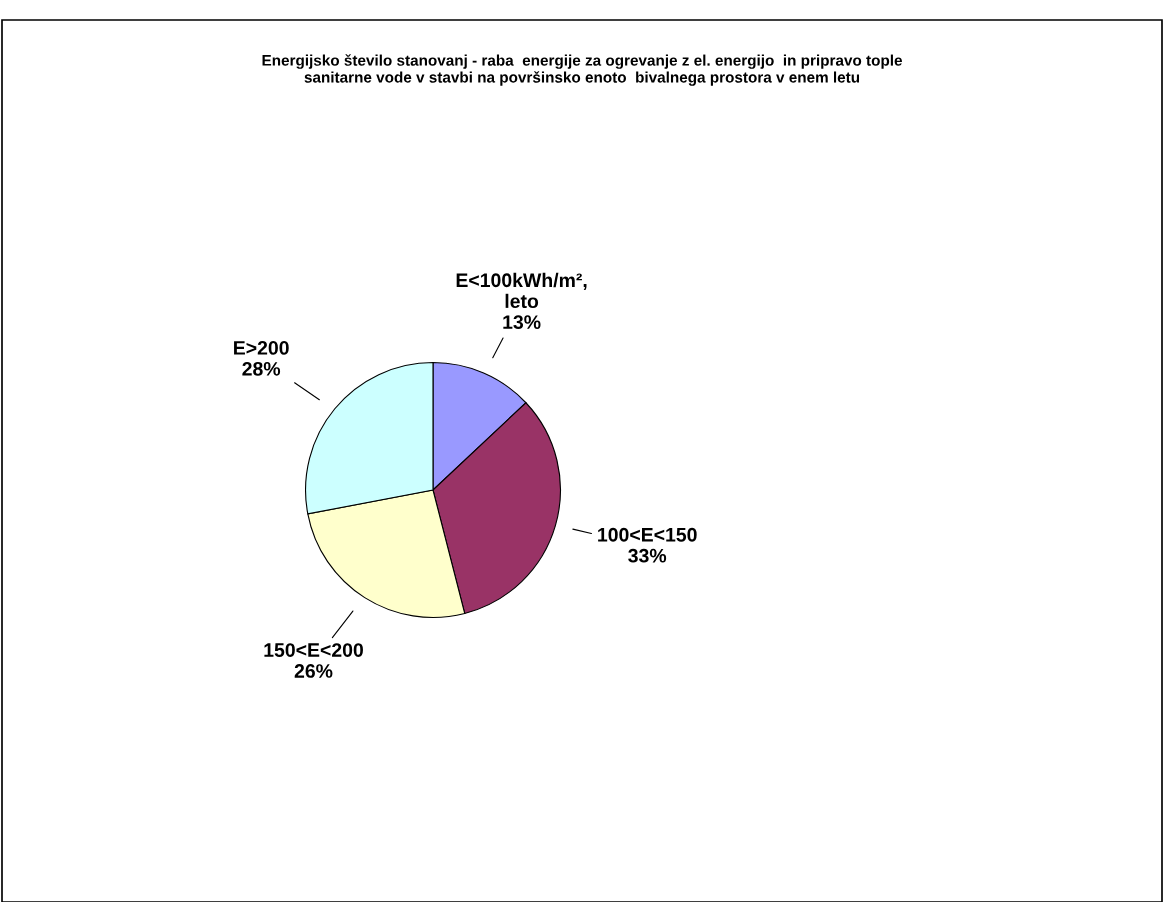 The width and height of the screenshot is (1164, 902). What do you see at coordinates (261, 347) in the screenshot?
I see `slice-label: E>200` at bounding box center [261, 347].